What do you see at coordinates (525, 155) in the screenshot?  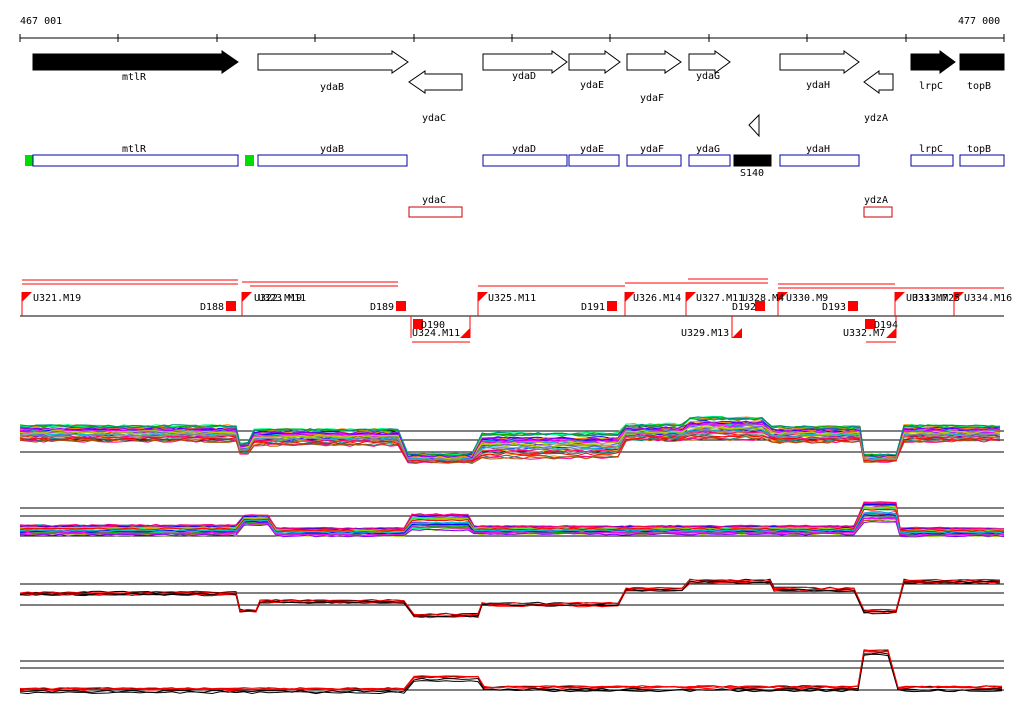 I see `annotation-box-ydaD: ydaD` at bounding box center [525, 155].